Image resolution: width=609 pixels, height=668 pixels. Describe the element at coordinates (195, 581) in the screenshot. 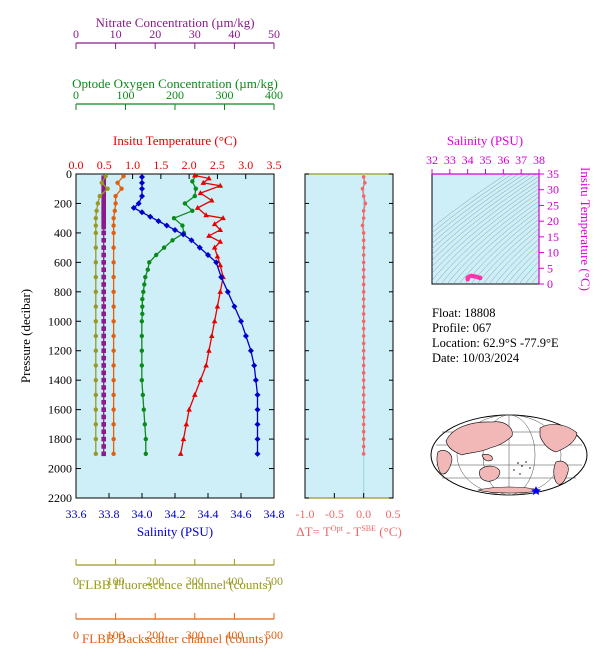

I see `fluorescence-tick-label: 300` at that location.